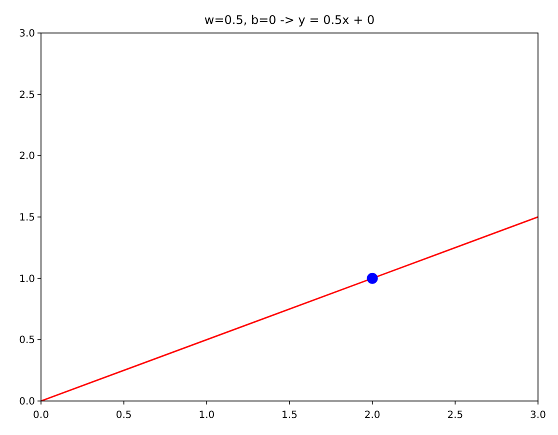  I want to click on y-tick-label: 0.0, so click(27, 402).